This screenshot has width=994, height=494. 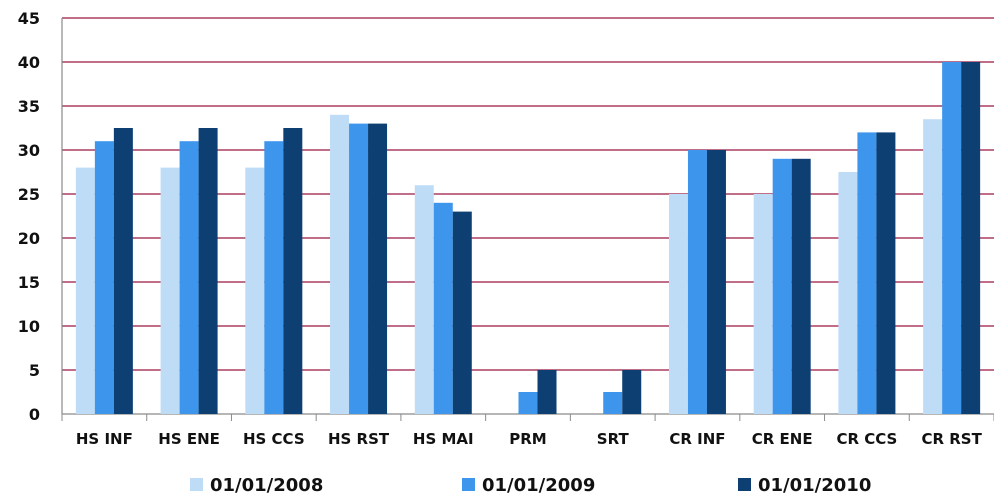 What do you see at coordinates (29, 62) in the screenshot?
I see `y-tick-label: 40` at bounding box center [29, 62].